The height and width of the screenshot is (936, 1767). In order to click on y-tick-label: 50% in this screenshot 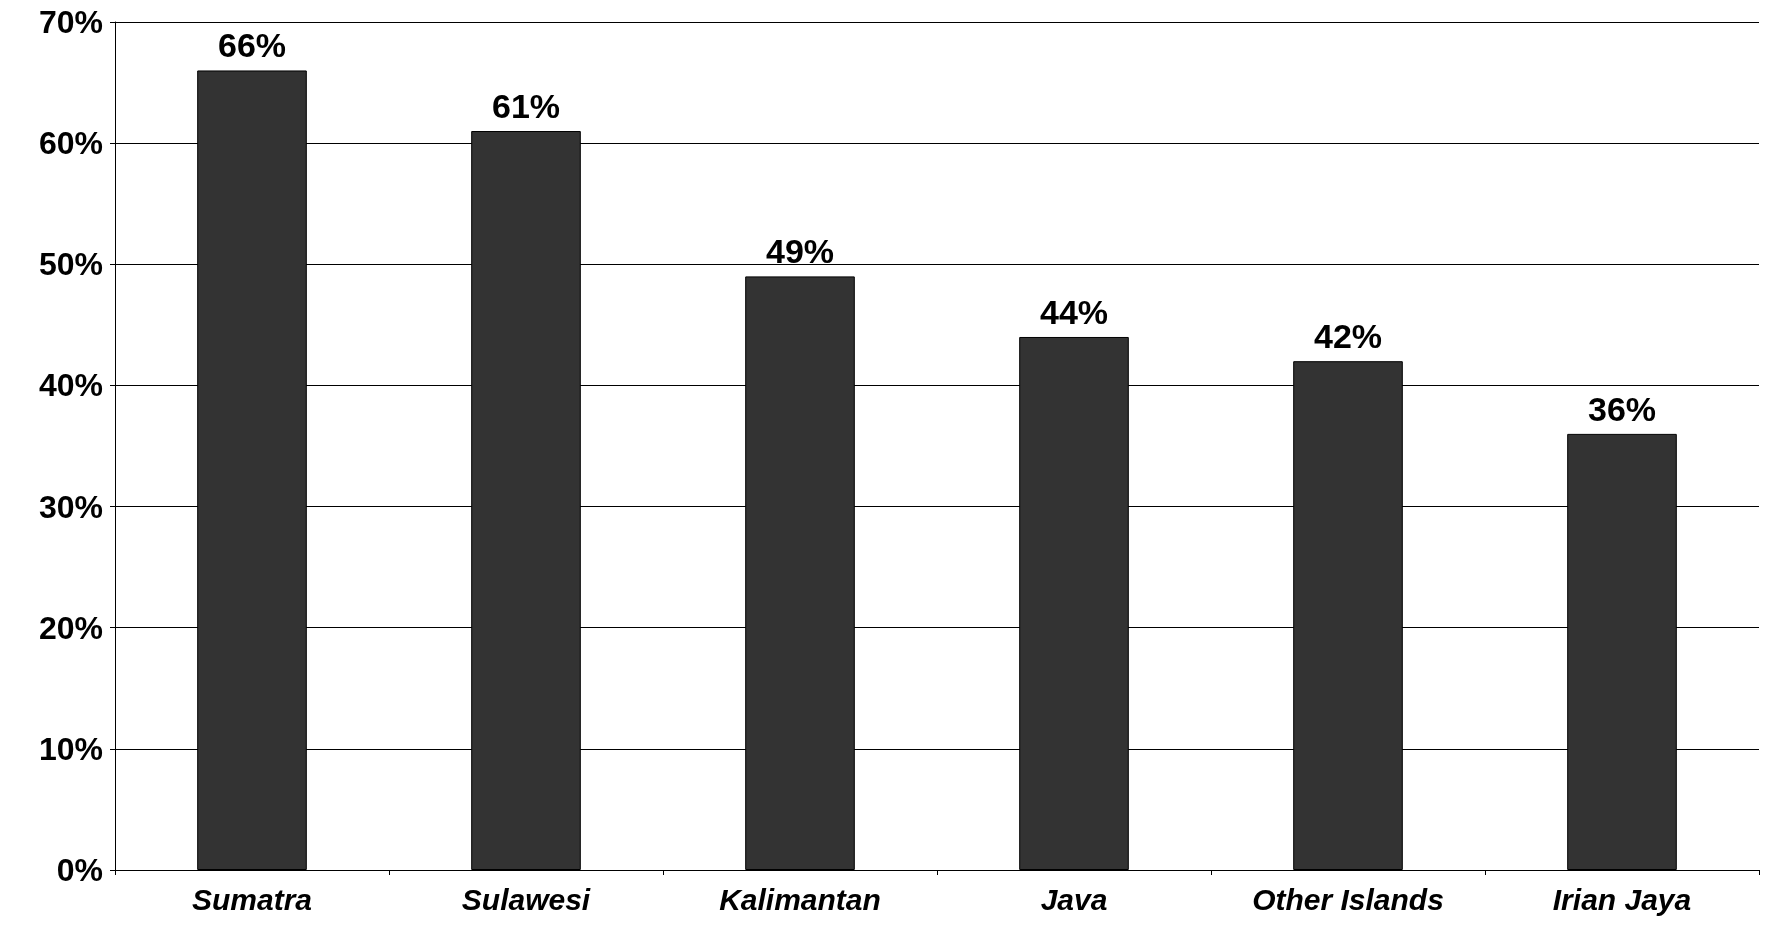, I will do `click(70, 264)`.